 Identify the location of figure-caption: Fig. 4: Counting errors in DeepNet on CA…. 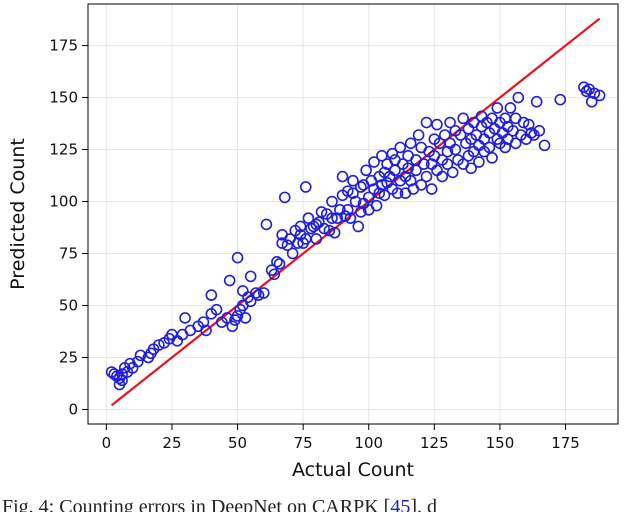
(312, 504).